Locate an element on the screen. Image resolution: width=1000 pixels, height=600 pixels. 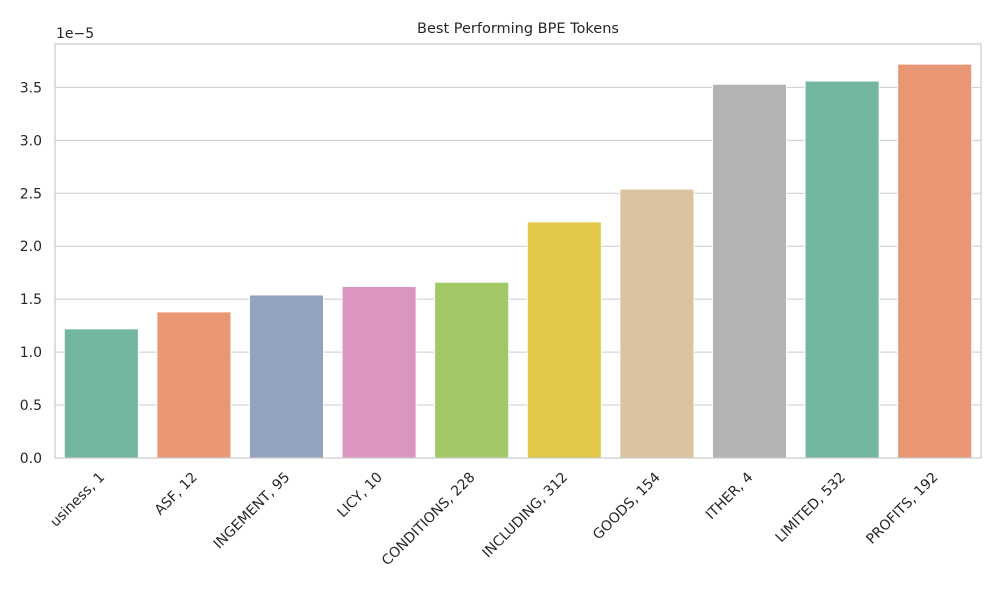
x-tick-label: LIMITED, 532 is located at coordinates (811, 508).